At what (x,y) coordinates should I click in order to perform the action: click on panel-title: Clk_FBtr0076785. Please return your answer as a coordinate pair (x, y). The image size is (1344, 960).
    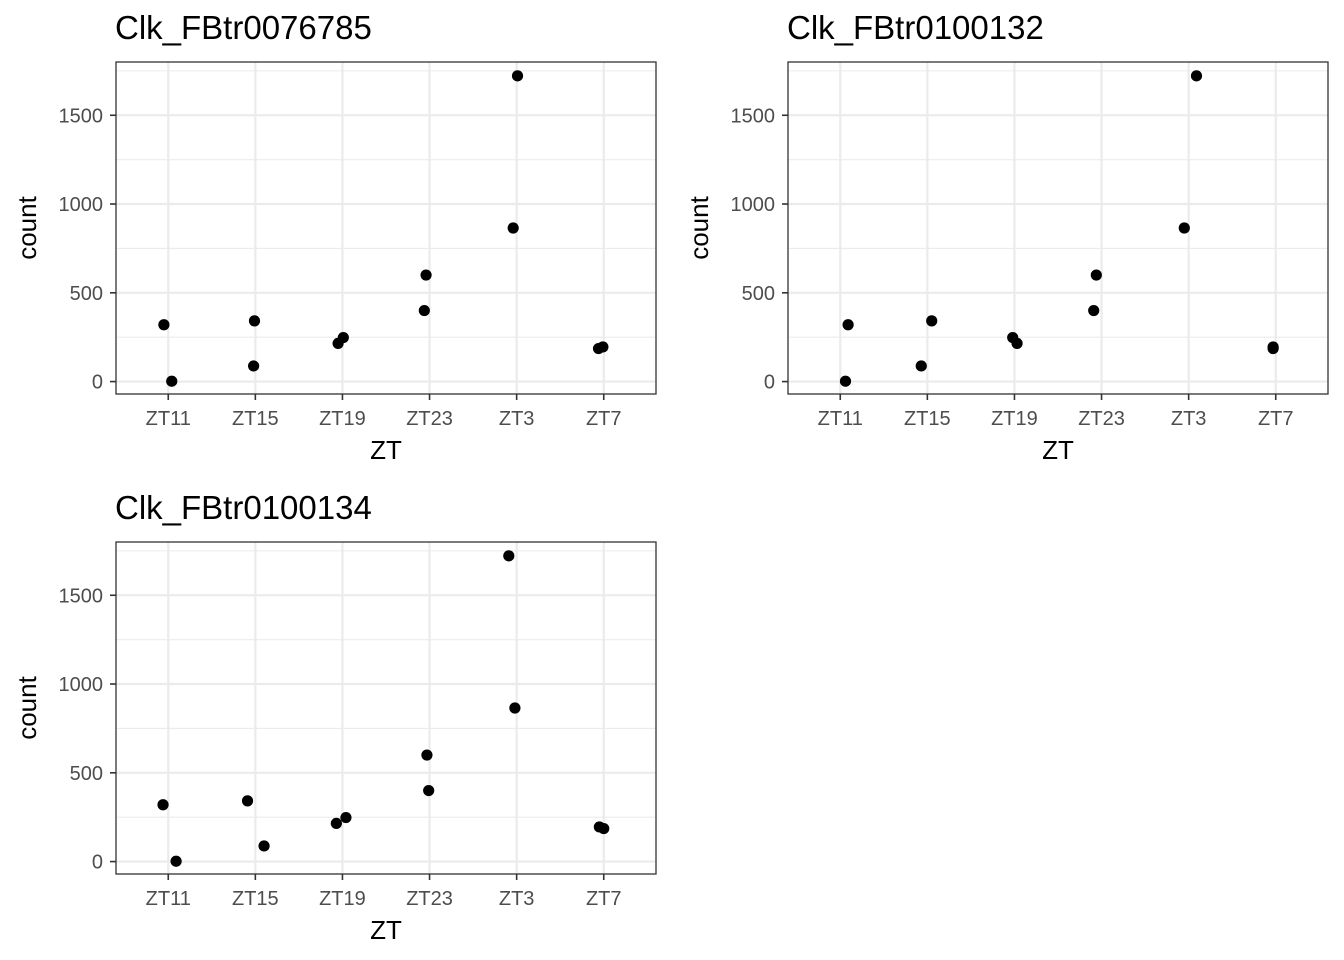
    Looking at the image, I should click on (243, 27).